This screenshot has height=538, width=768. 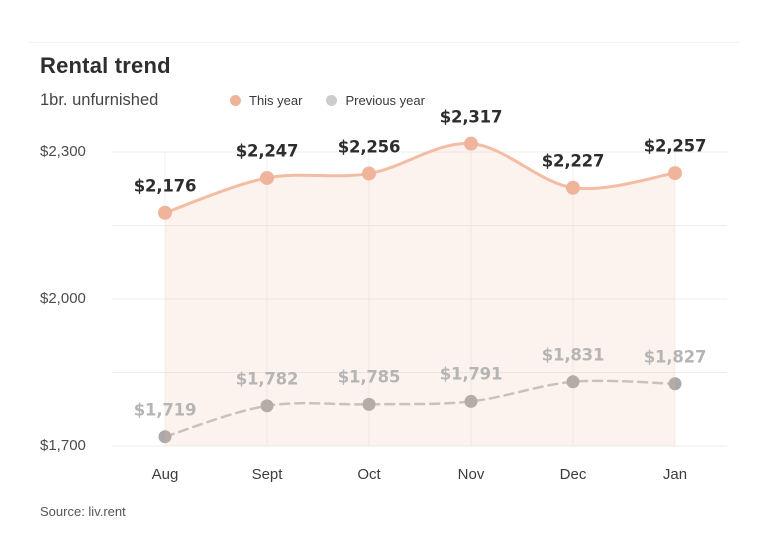 What do you see at coordinates (165, 212) in the screenshot?
I see `point-this-year-aug` at bounding box center [165, 212].